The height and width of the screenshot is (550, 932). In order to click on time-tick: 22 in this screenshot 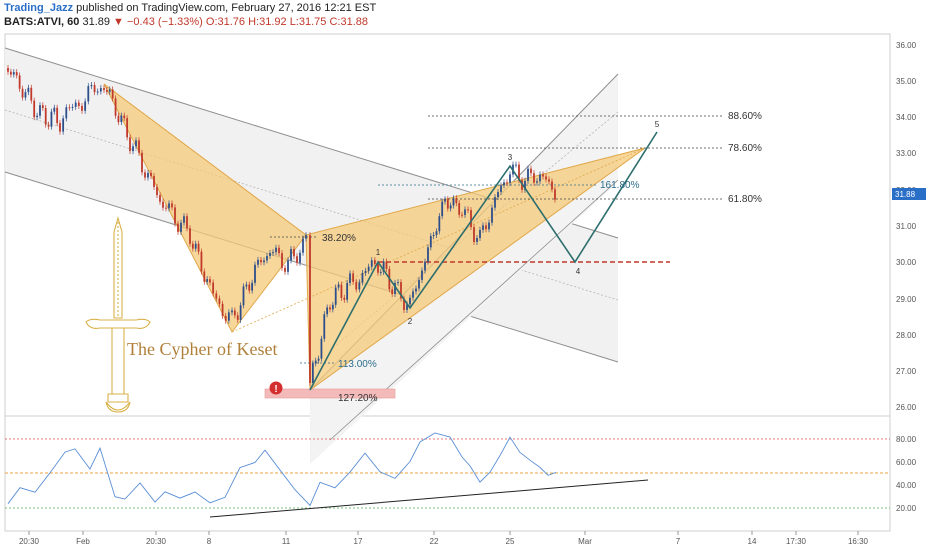, I will do `click(434, 541)`.